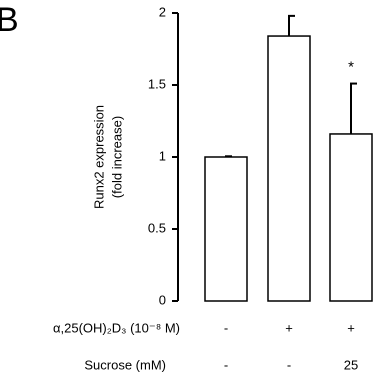 This screenshot has height=382, width=382. What do you see at coordinates (125, 364) in the screenshot?
I see `condition-label: Sucrose (mM)` at bounding box center [125, 364].